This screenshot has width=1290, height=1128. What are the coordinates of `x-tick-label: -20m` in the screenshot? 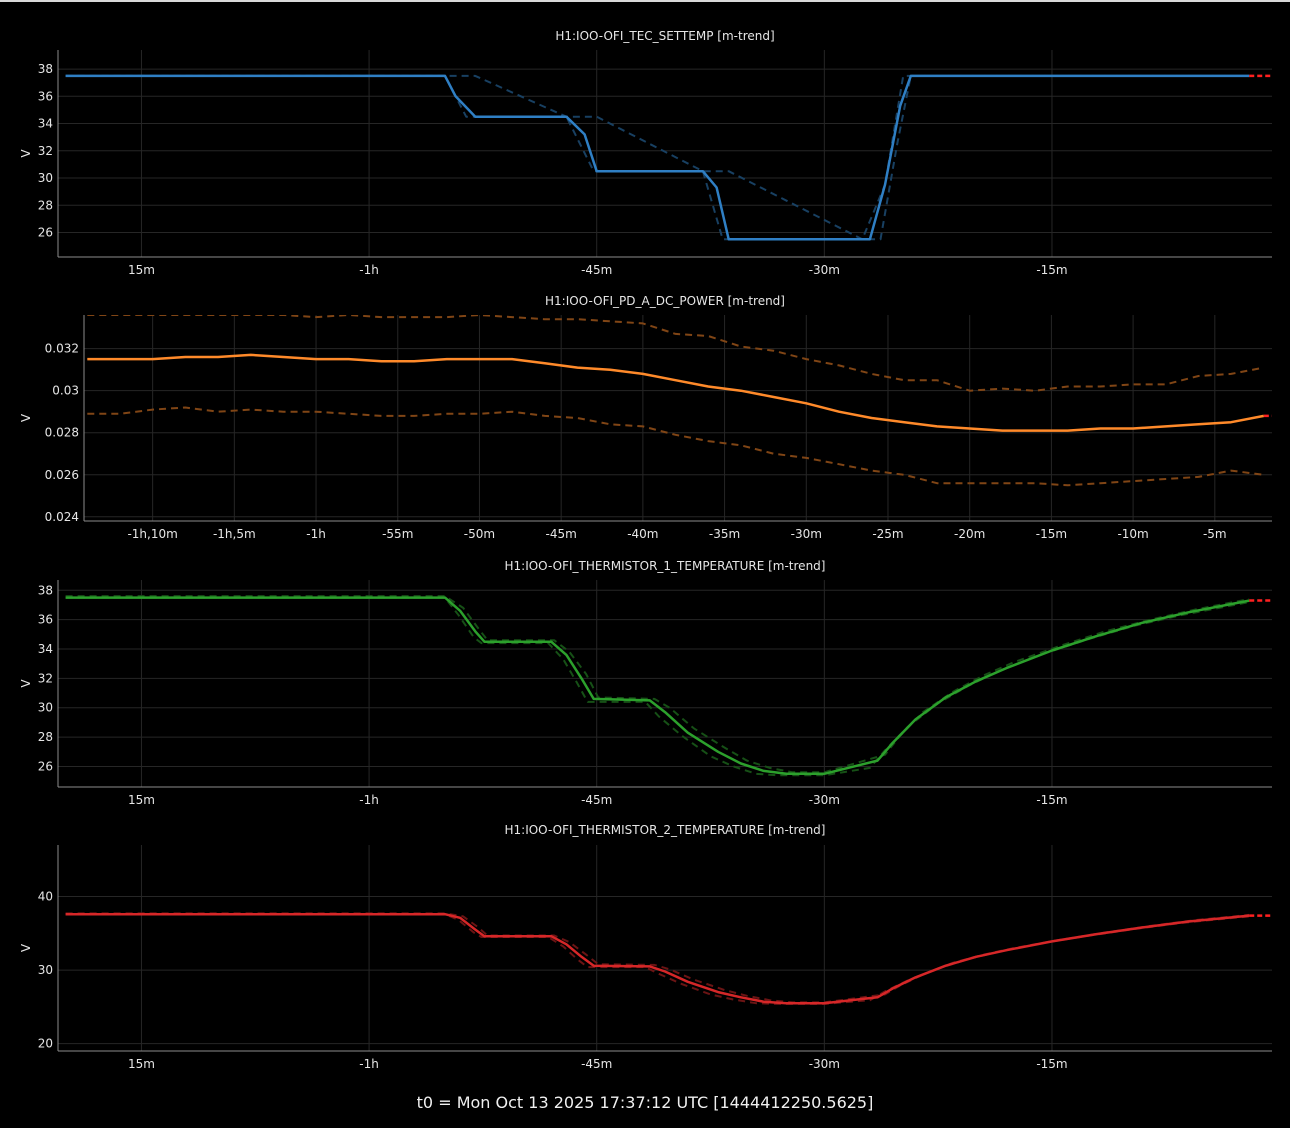 It's located at (969, 534).